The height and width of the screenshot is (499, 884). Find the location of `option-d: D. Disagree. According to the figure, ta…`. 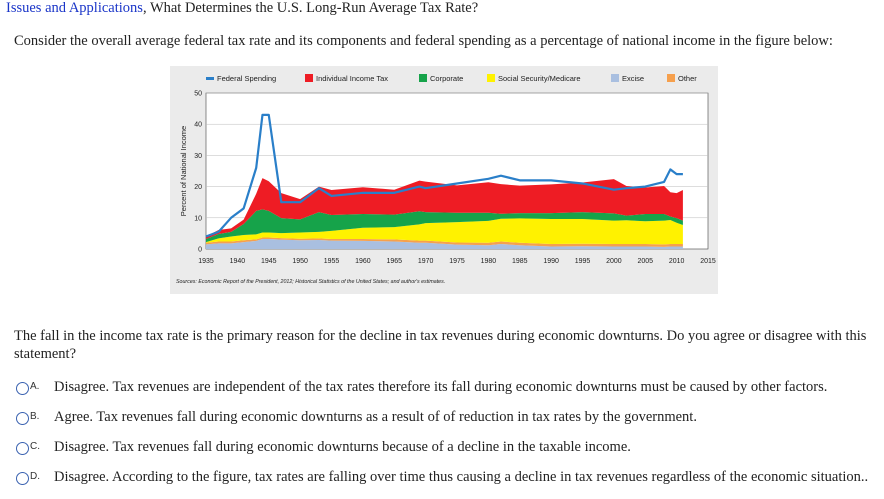

option-d: D. Disagree. According to the figure, ta… is located at coordinates (449, 484).